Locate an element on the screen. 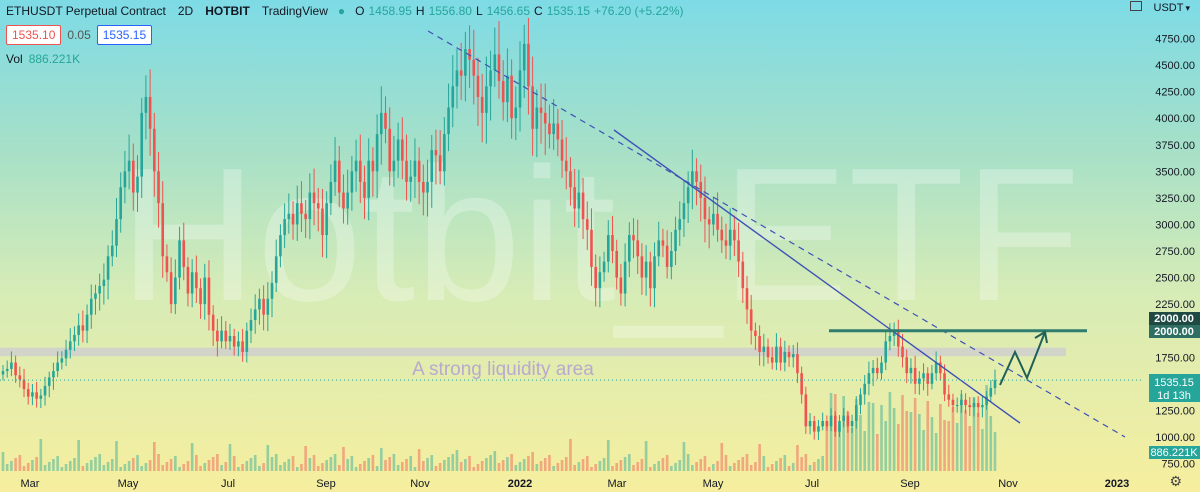 The width and height of the screenshot is (1200, 492). bid-button: 1535.10 is located at coordinates (34, 35).